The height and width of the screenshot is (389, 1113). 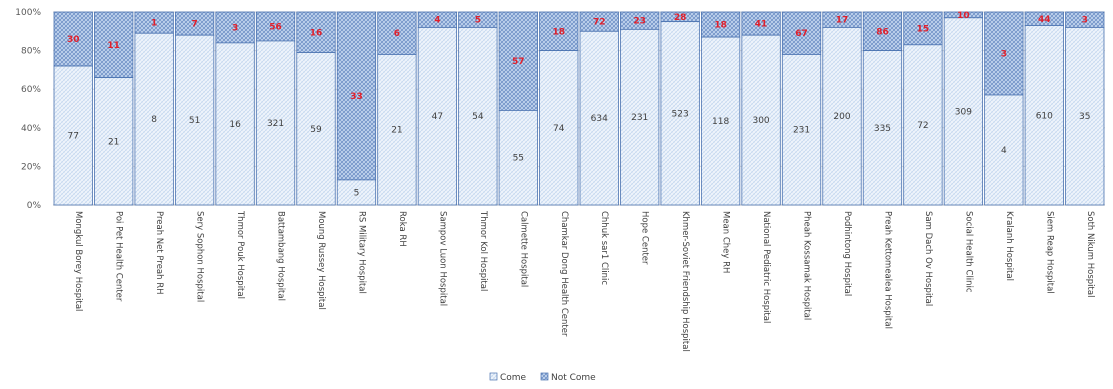 What do you see at coordinates (726, 242) in the screenshot?
I see `category-label: Mean Chey RH` at bounding box center [726, 242].